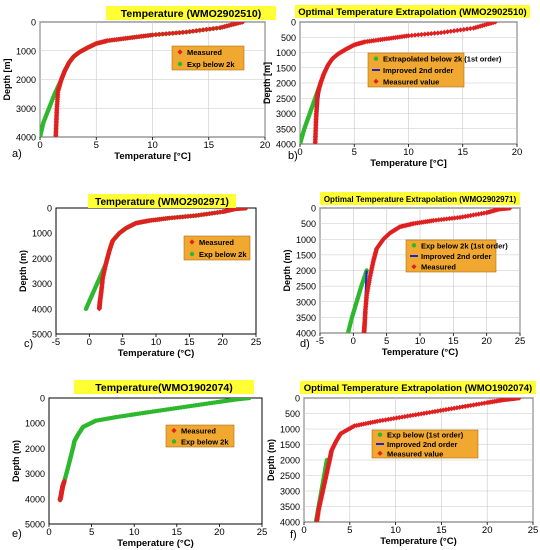 This screenshot has width=540, height=550. I want to click on y-tick-label: 500, so click(292, 414).